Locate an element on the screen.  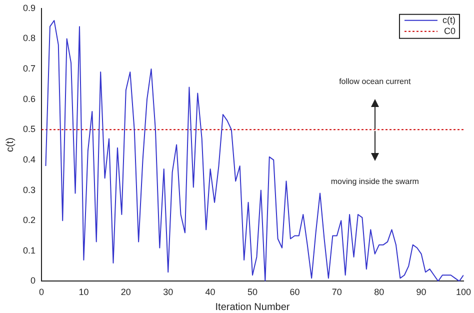
y-tick-label: 0.8 is located at coordinates (29, 38).